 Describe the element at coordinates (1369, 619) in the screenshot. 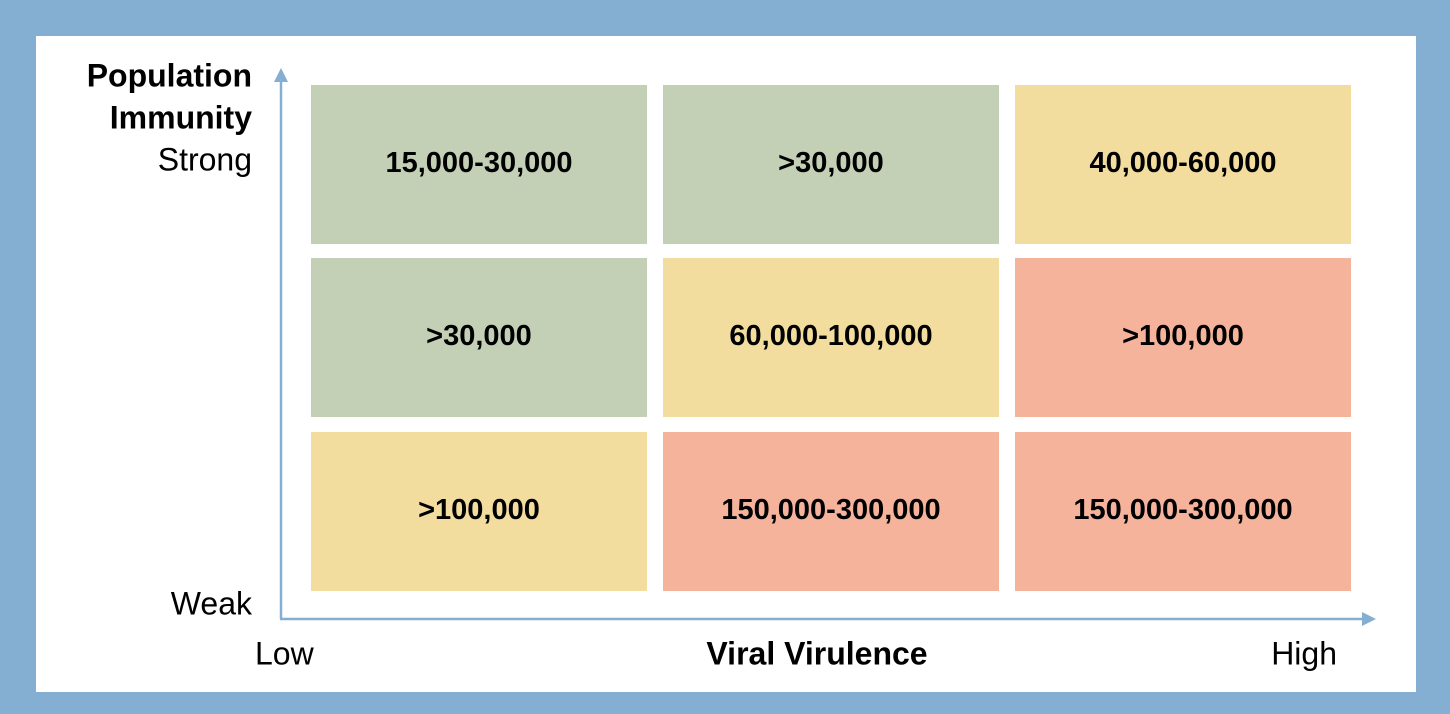

I see `x-axis-arrow` at that location.